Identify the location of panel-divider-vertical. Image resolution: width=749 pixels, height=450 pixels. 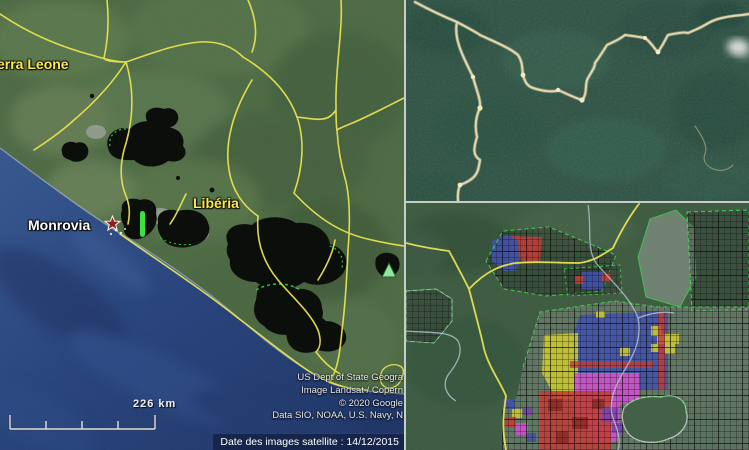
(405, 225).